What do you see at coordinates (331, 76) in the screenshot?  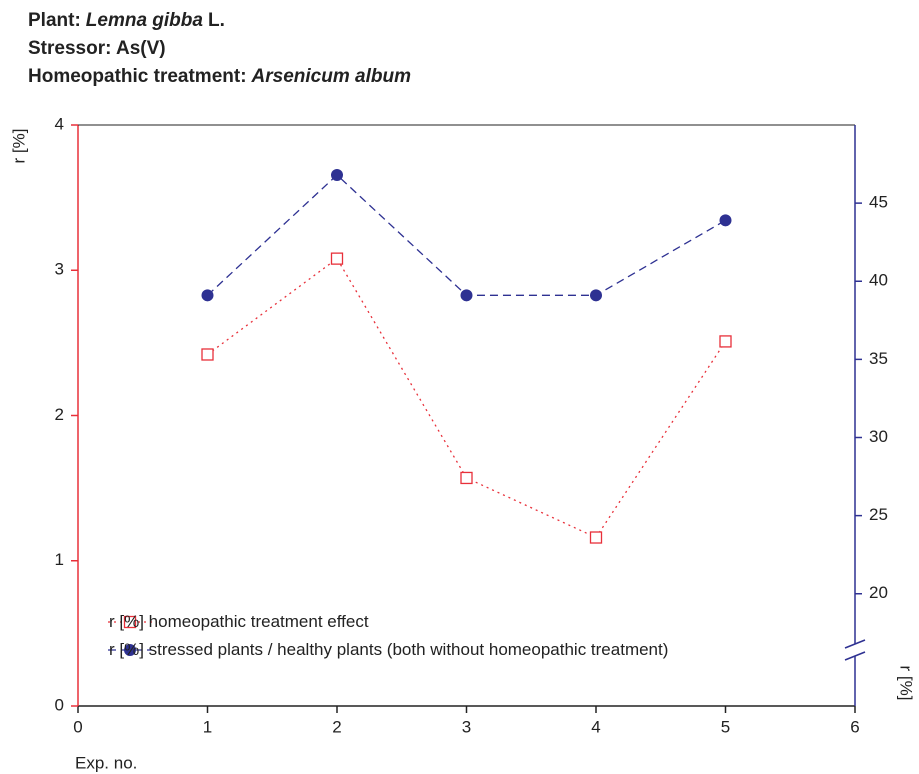 I see `title-part: Arsenicum album` at bounding box center [331, 76].